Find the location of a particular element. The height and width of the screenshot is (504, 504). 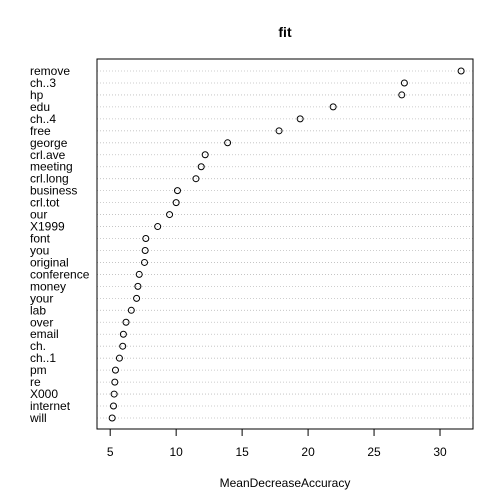

category-label: crl.tot is located at coordinates (45, 203).